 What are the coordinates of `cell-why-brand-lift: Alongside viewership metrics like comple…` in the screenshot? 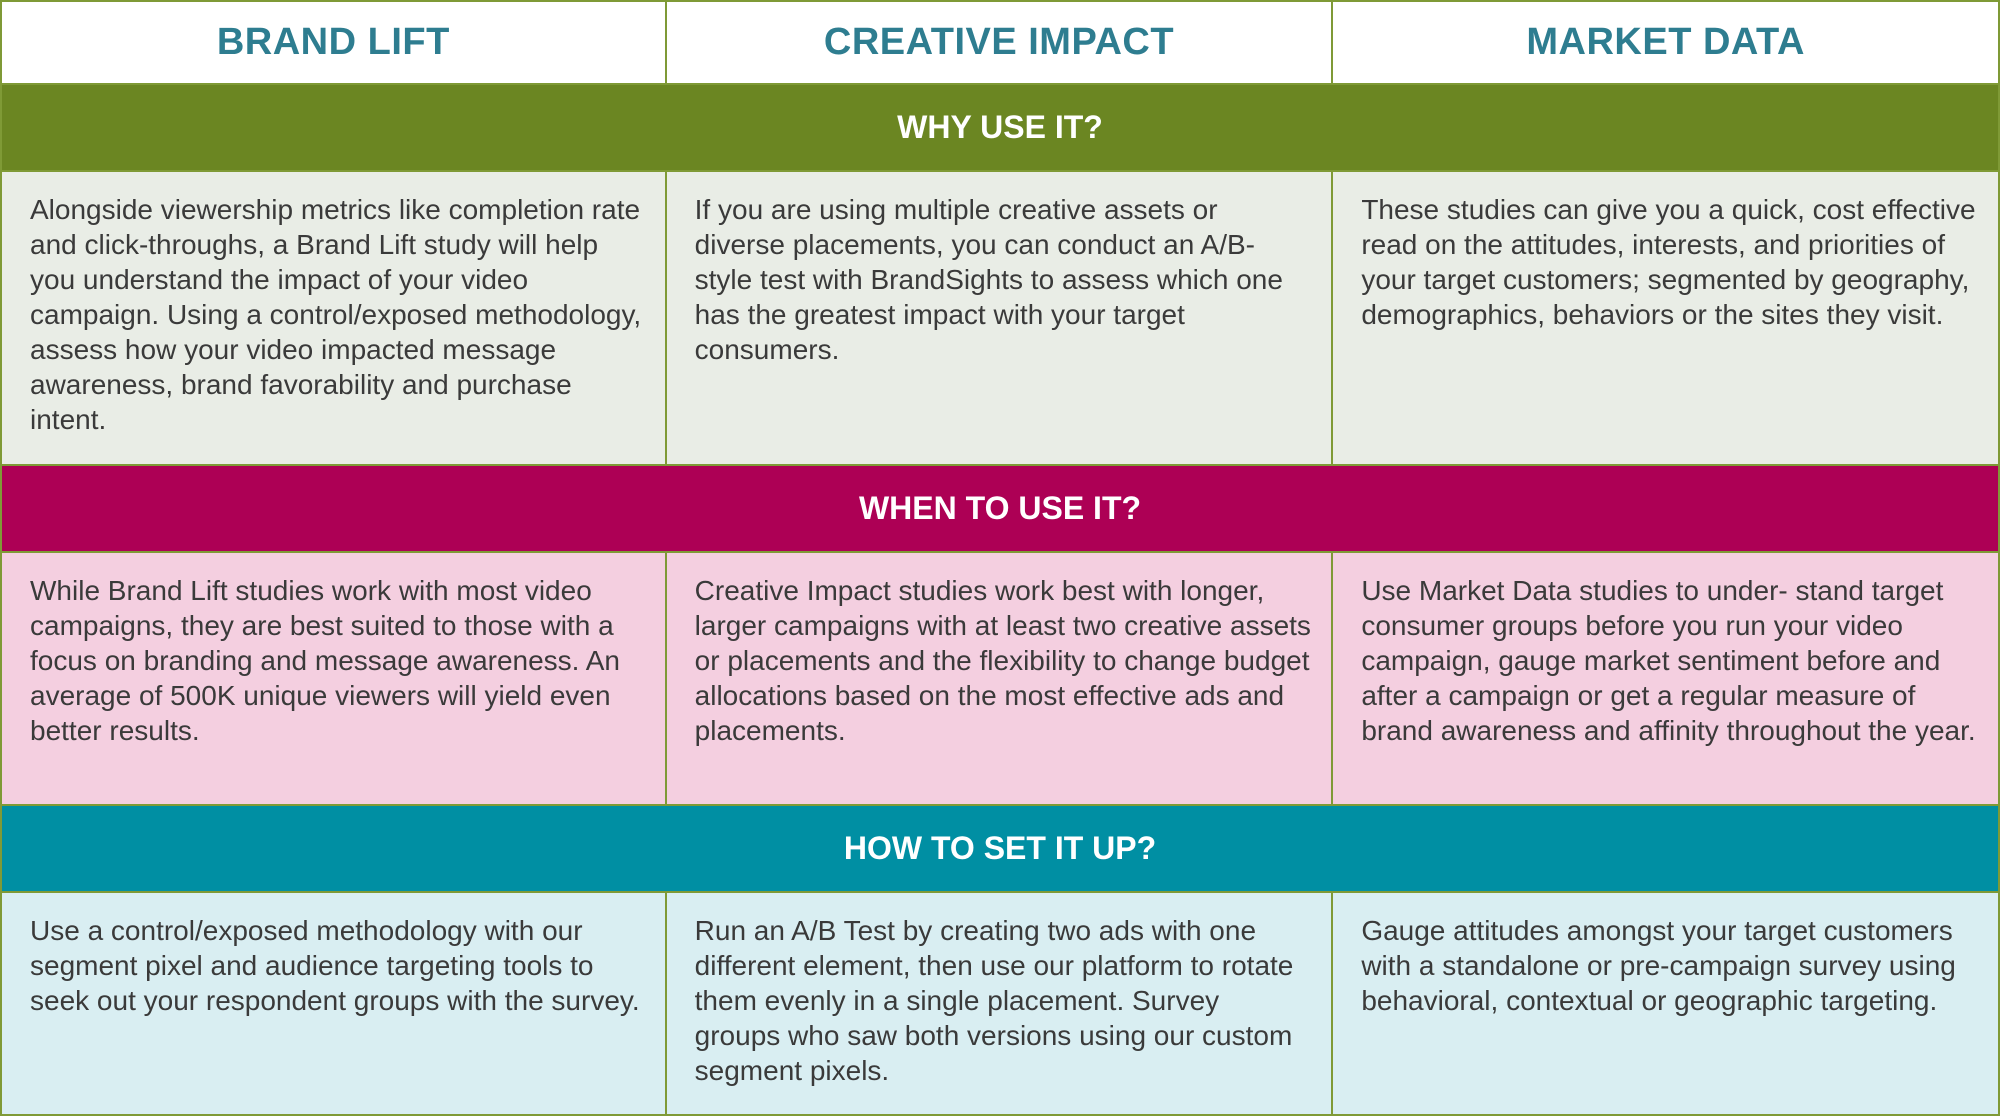 It's located at (333, 319).